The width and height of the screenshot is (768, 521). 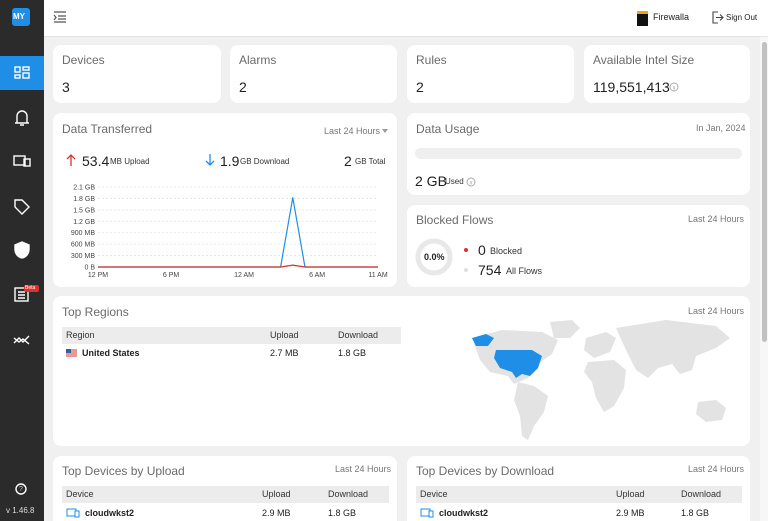 What do you see at coordinates (71, 160) in the screenshot?
I see `upload-arrow` at bounding box center [71, 160].